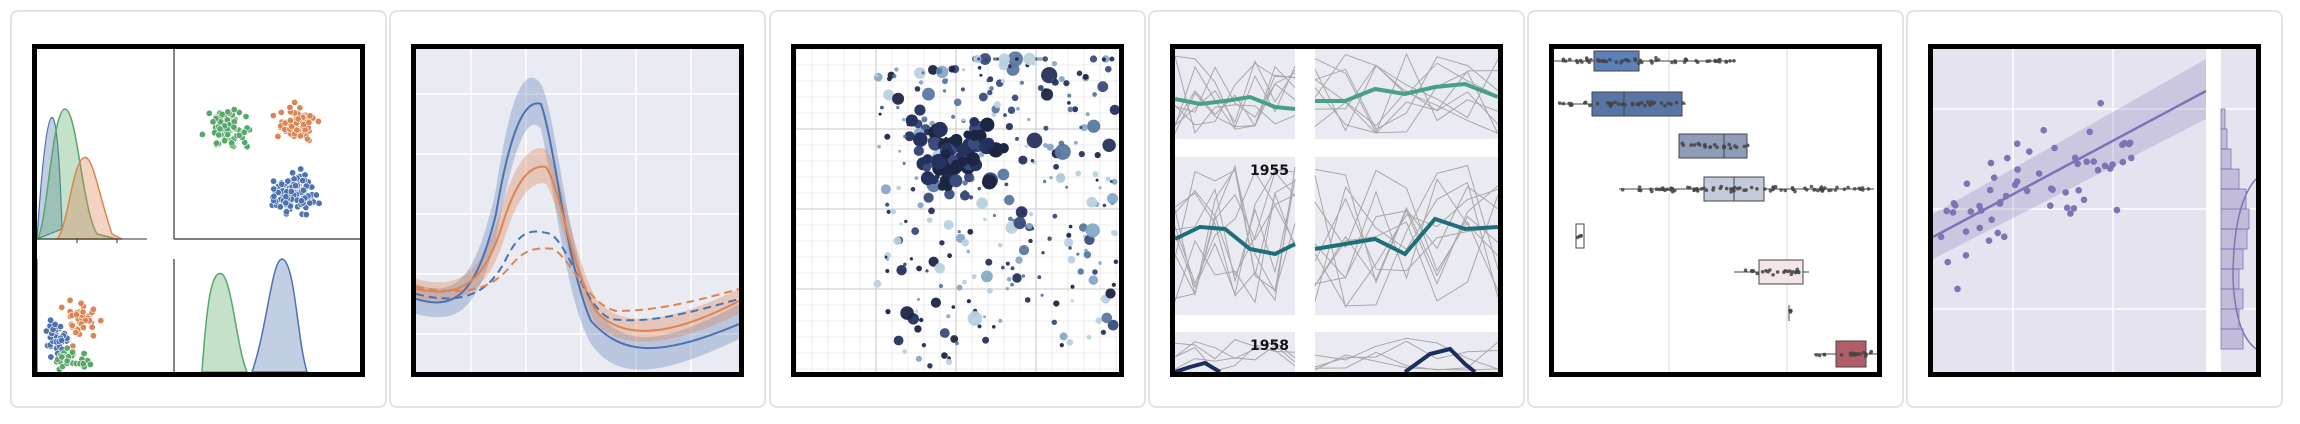  I want to click on thumbnail-pairgrid, so click(198, 210).